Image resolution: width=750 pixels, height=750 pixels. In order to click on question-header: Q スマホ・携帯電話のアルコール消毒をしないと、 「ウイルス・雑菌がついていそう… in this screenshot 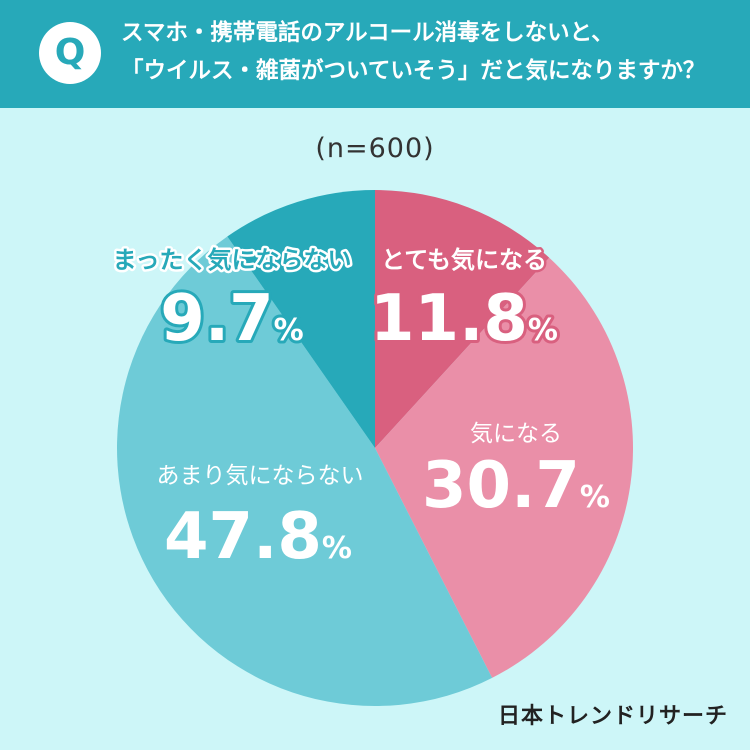, I will do `click(375, 54)`.